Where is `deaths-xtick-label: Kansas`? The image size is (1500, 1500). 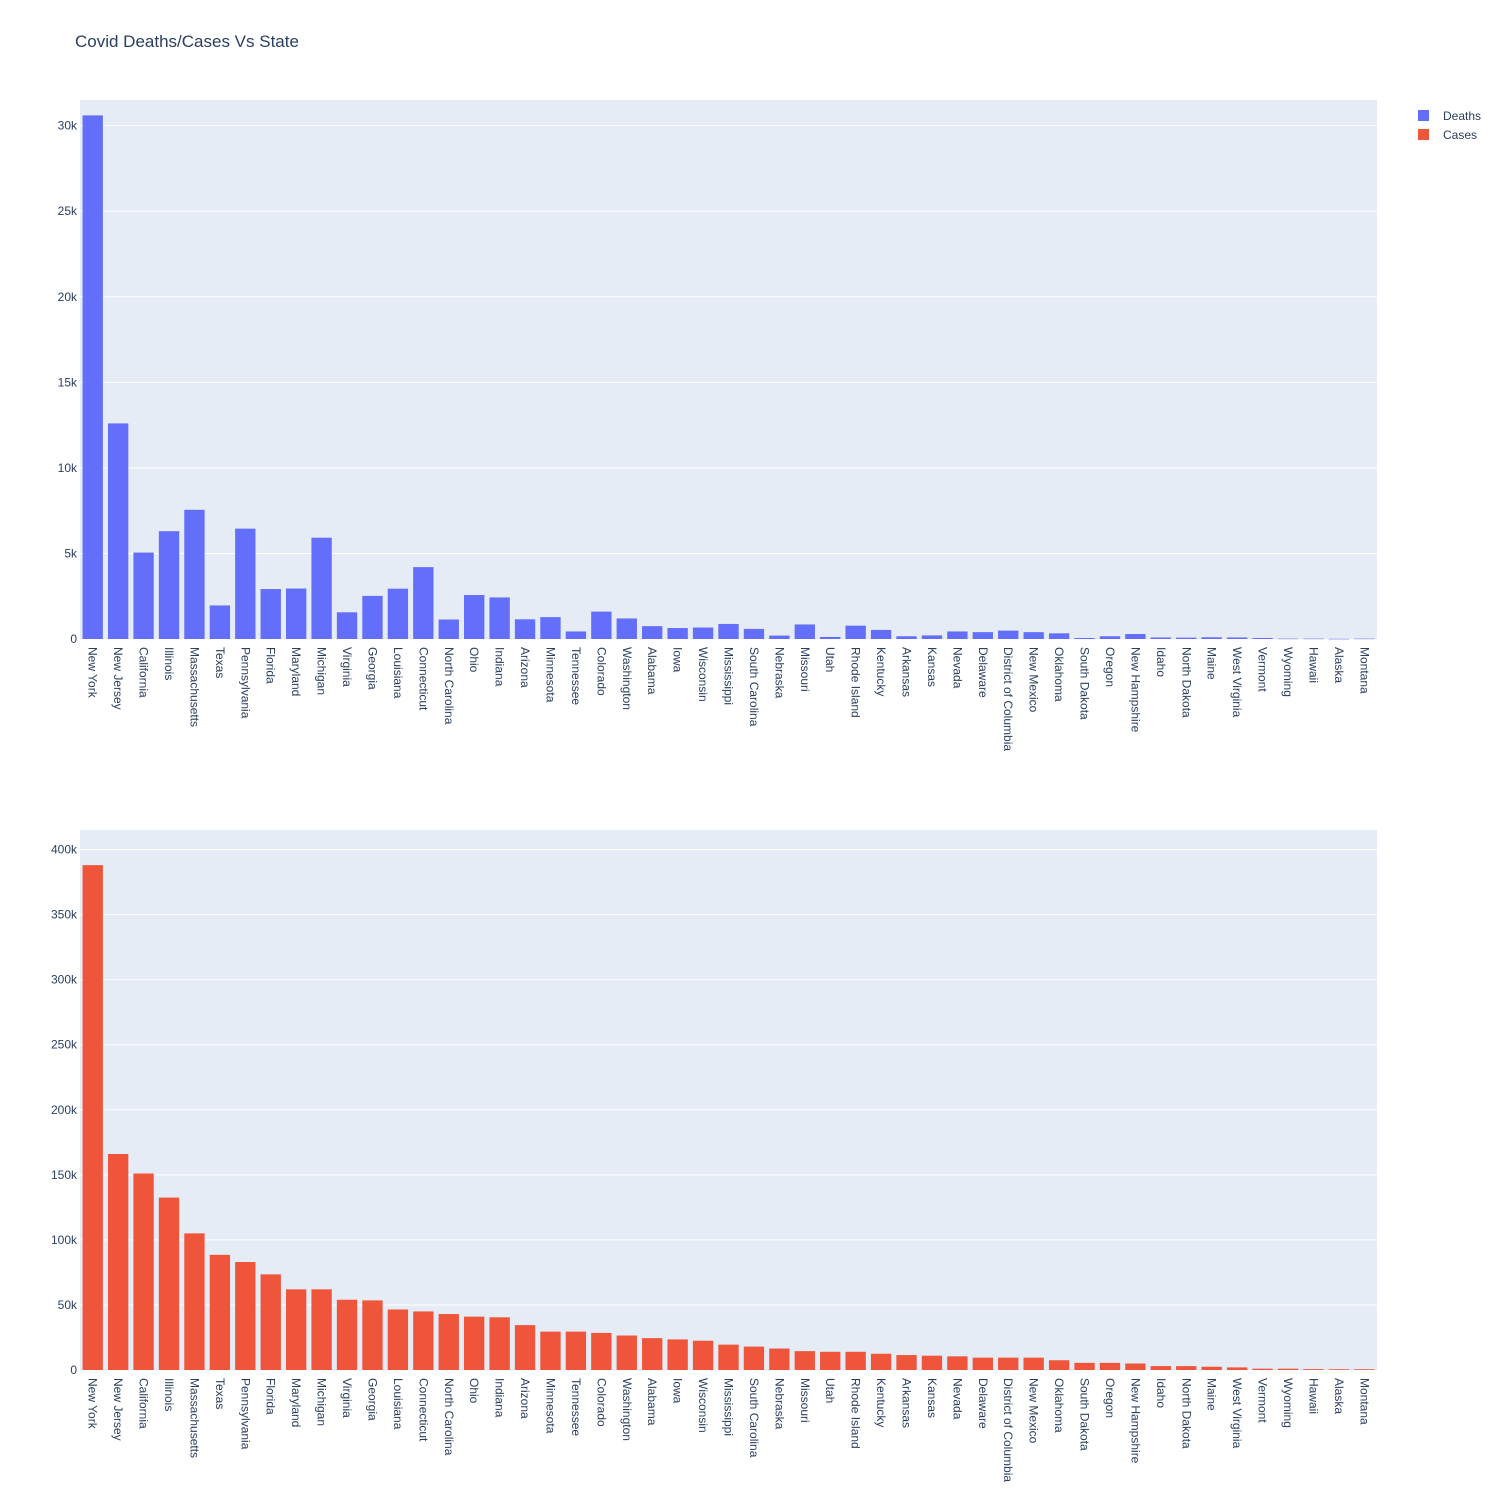
deaths-xtick-label: Kansas is located at coordinates (932, 667).